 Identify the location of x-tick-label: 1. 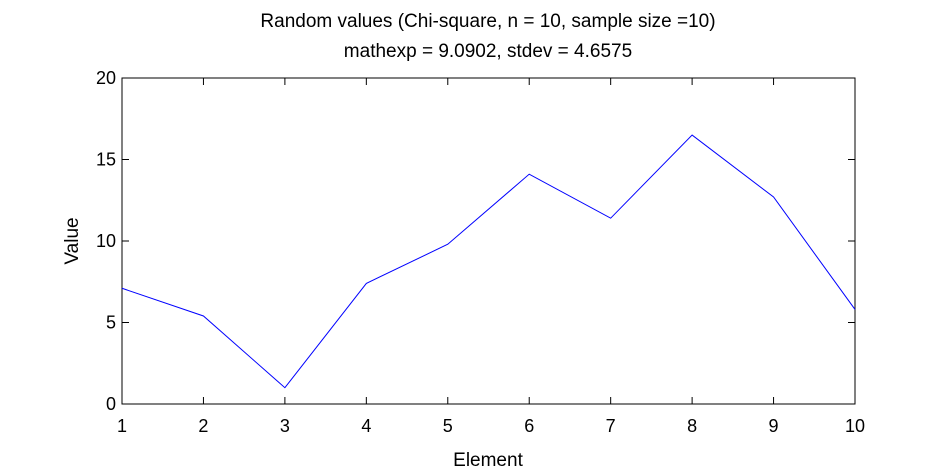
(122, 426).